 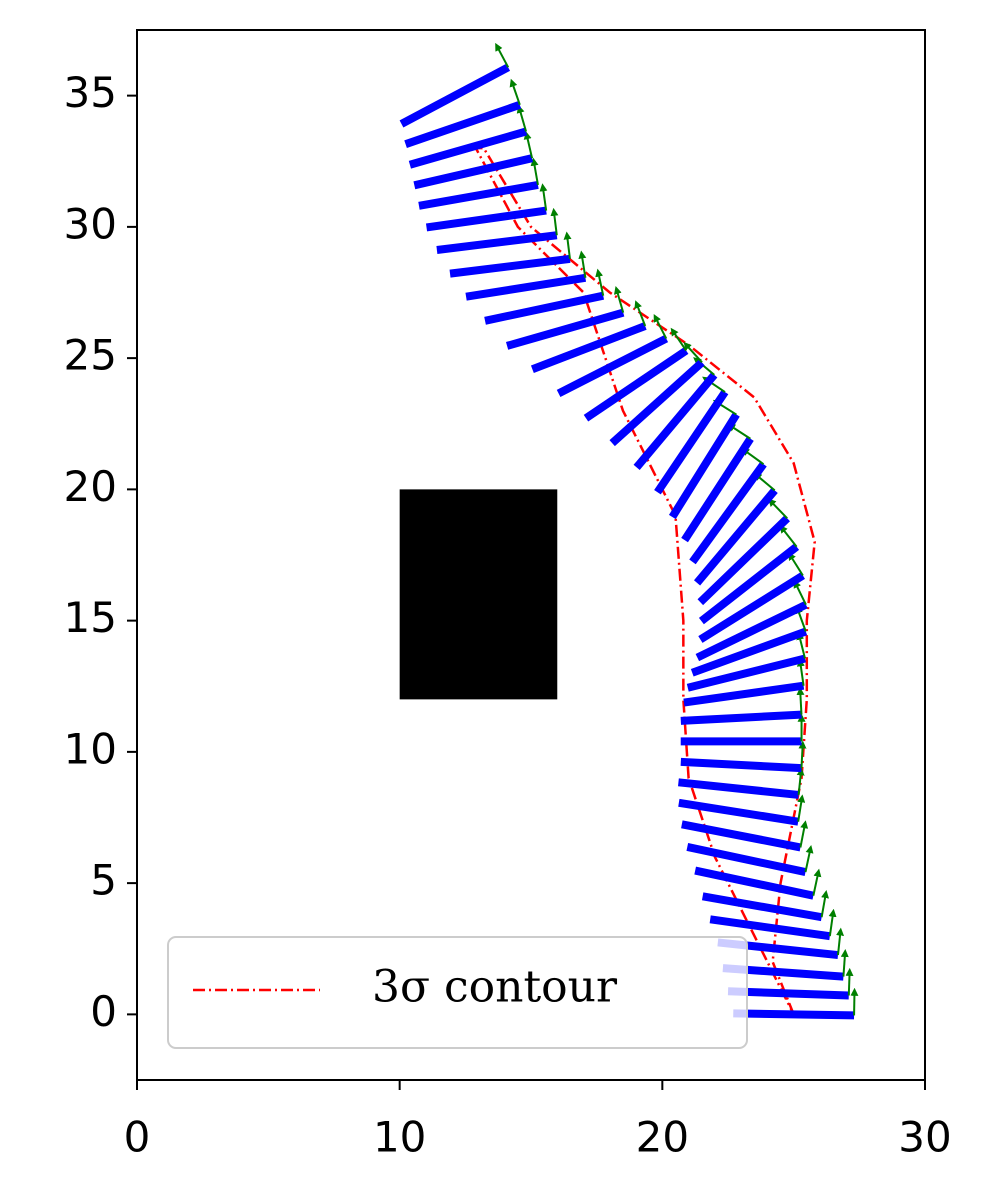 What do you see at coordinates (90, 92) in the screenshot?
I see `y-tick-label: 35` at bounding box center [90, 92].